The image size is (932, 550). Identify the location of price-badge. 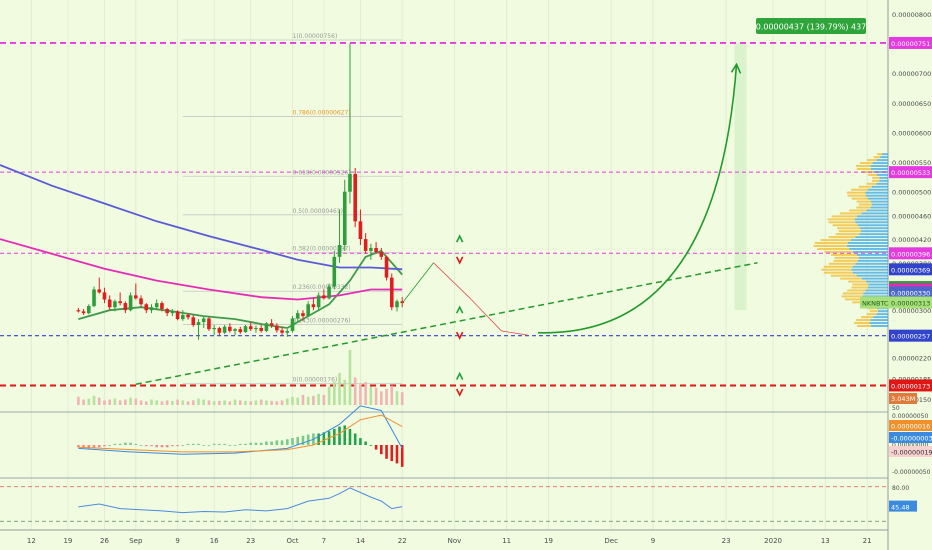
(910, 292).